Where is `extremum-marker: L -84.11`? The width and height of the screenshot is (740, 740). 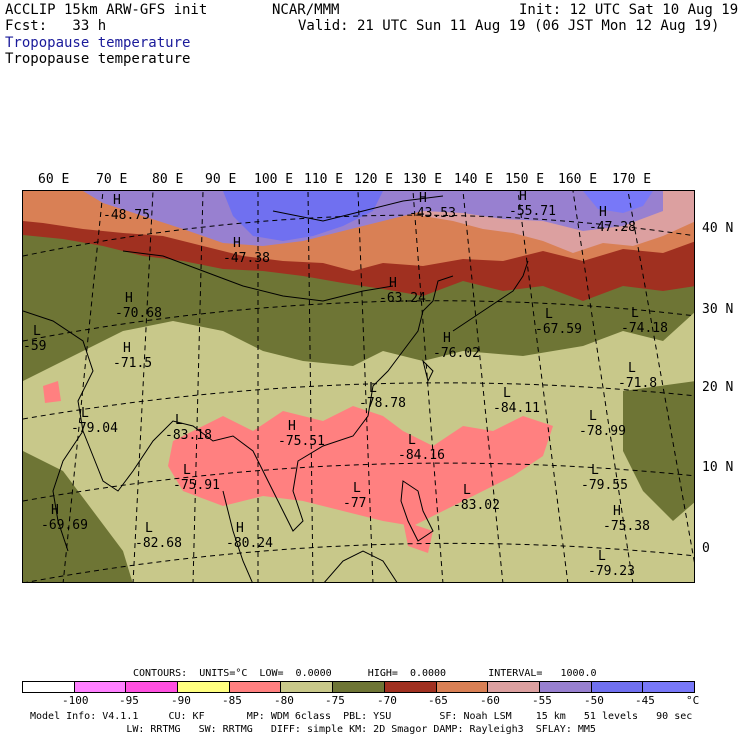
extremum-marker: L -84.11 is located at coordinates (516, 401).